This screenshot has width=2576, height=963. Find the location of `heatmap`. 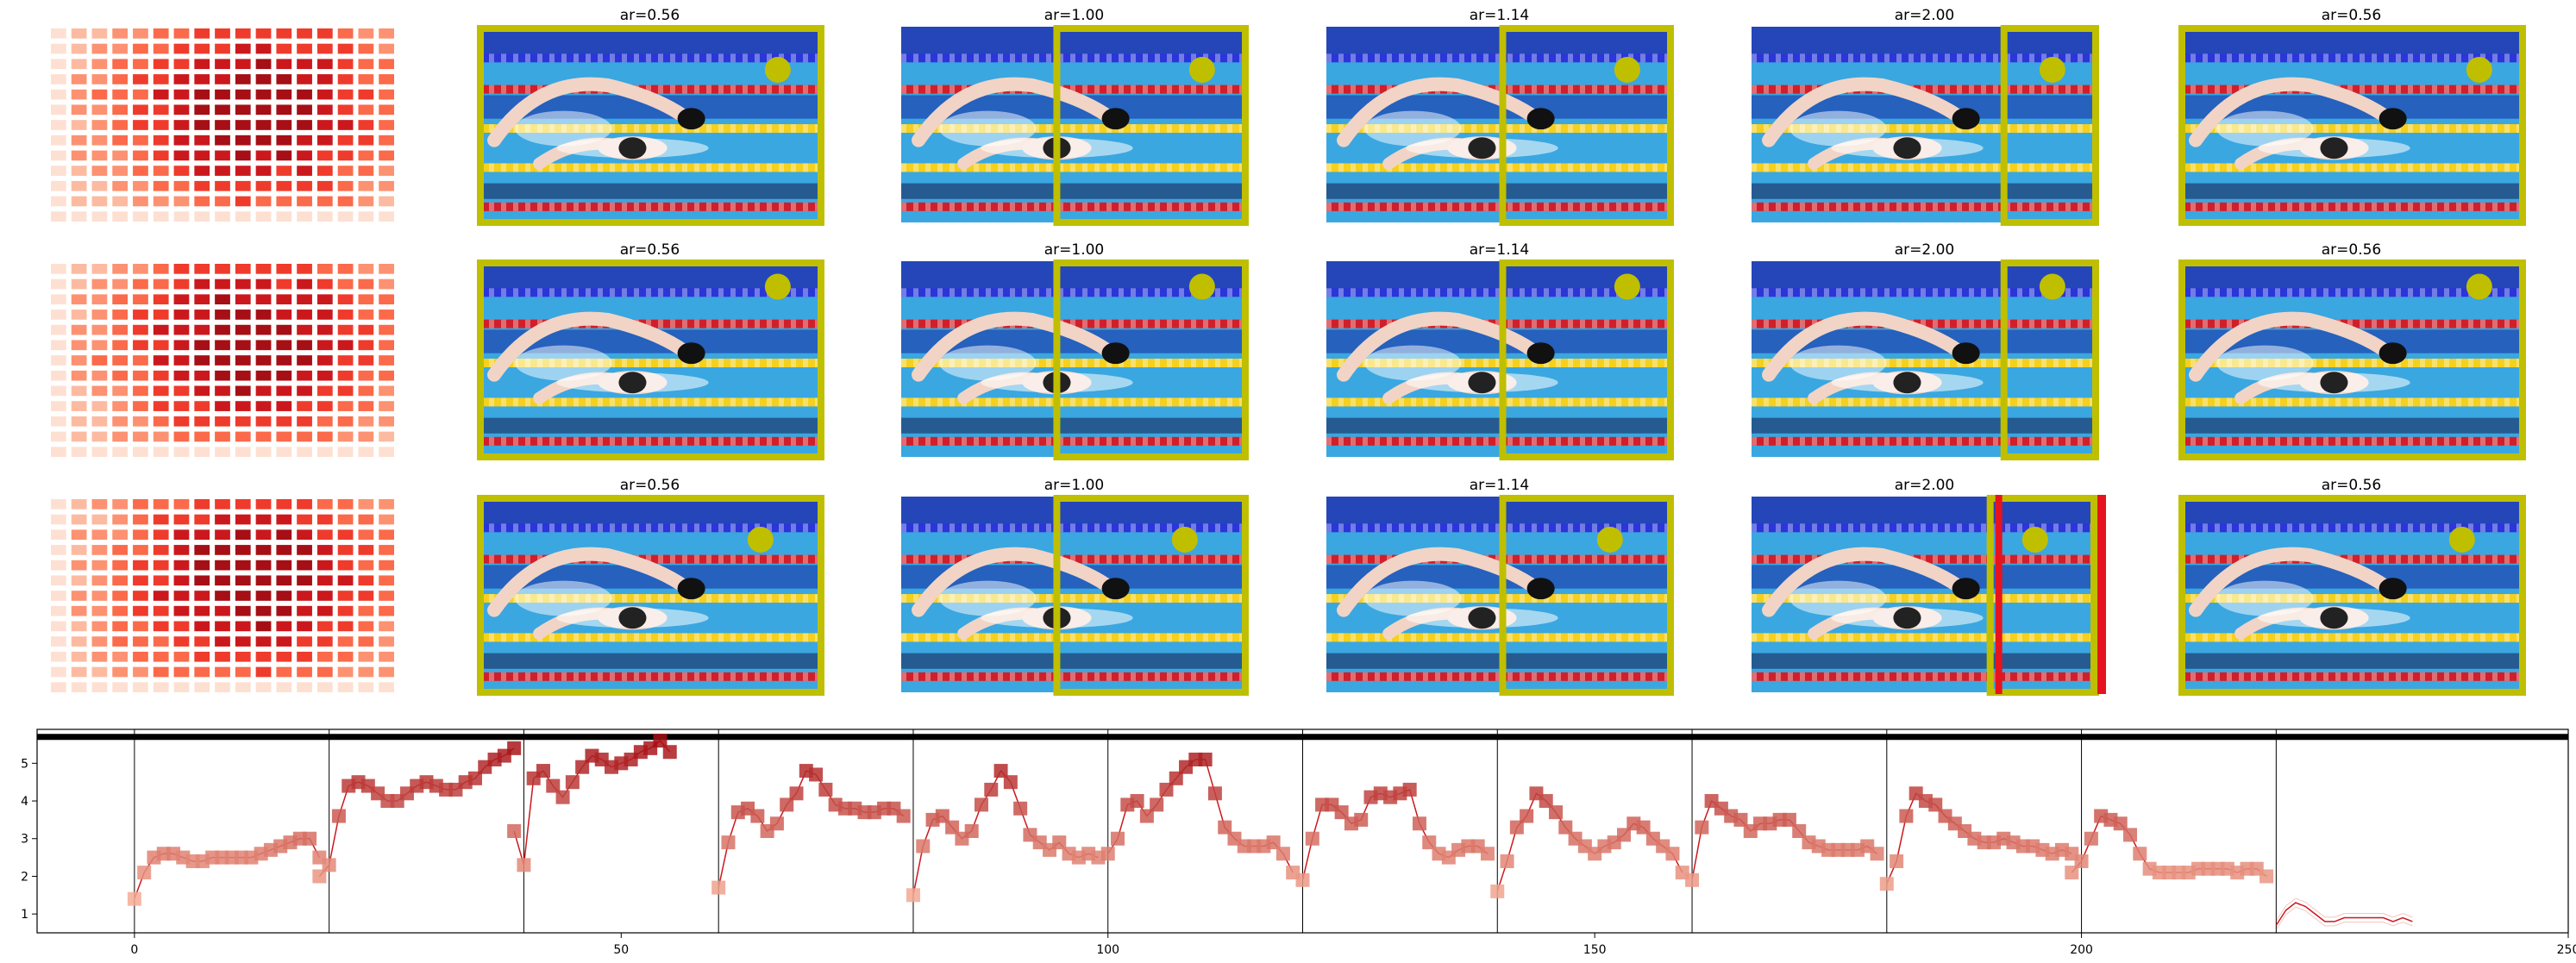

heatmap is located at coordinates (222, 125).